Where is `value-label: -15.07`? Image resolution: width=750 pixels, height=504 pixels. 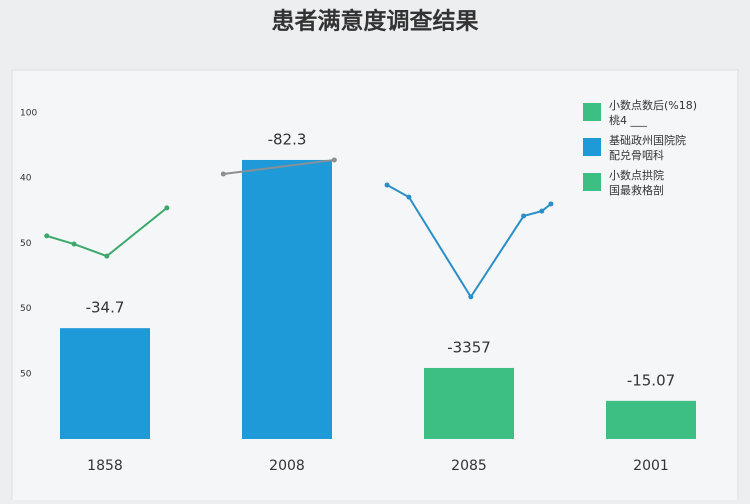 value-label: -15.07 is located at coordinates (651, 380).